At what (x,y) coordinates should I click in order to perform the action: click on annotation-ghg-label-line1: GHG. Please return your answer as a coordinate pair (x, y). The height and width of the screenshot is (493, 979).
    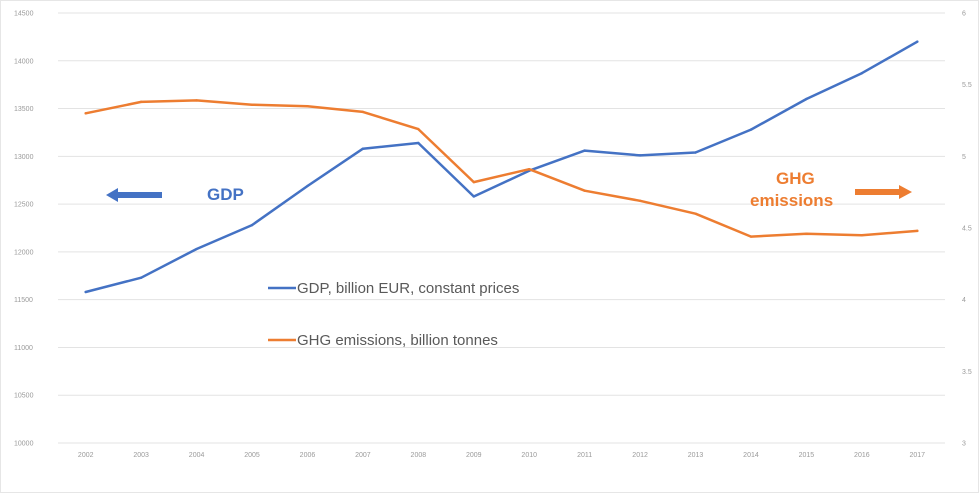
    Looking at the image, I should click on (795, 178).